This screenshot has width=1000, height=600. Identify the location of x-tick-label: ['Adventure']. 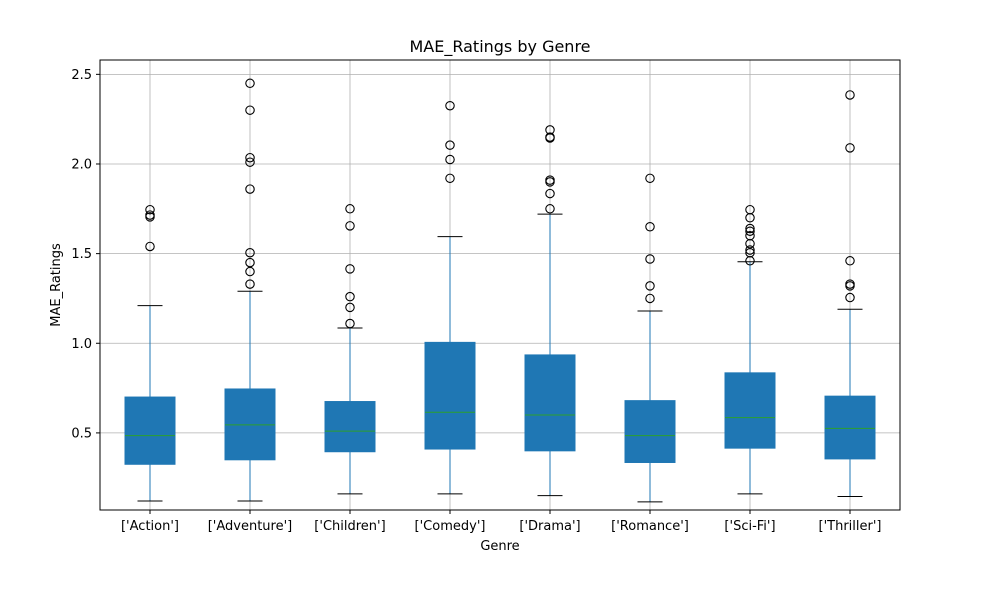
(250, 526).